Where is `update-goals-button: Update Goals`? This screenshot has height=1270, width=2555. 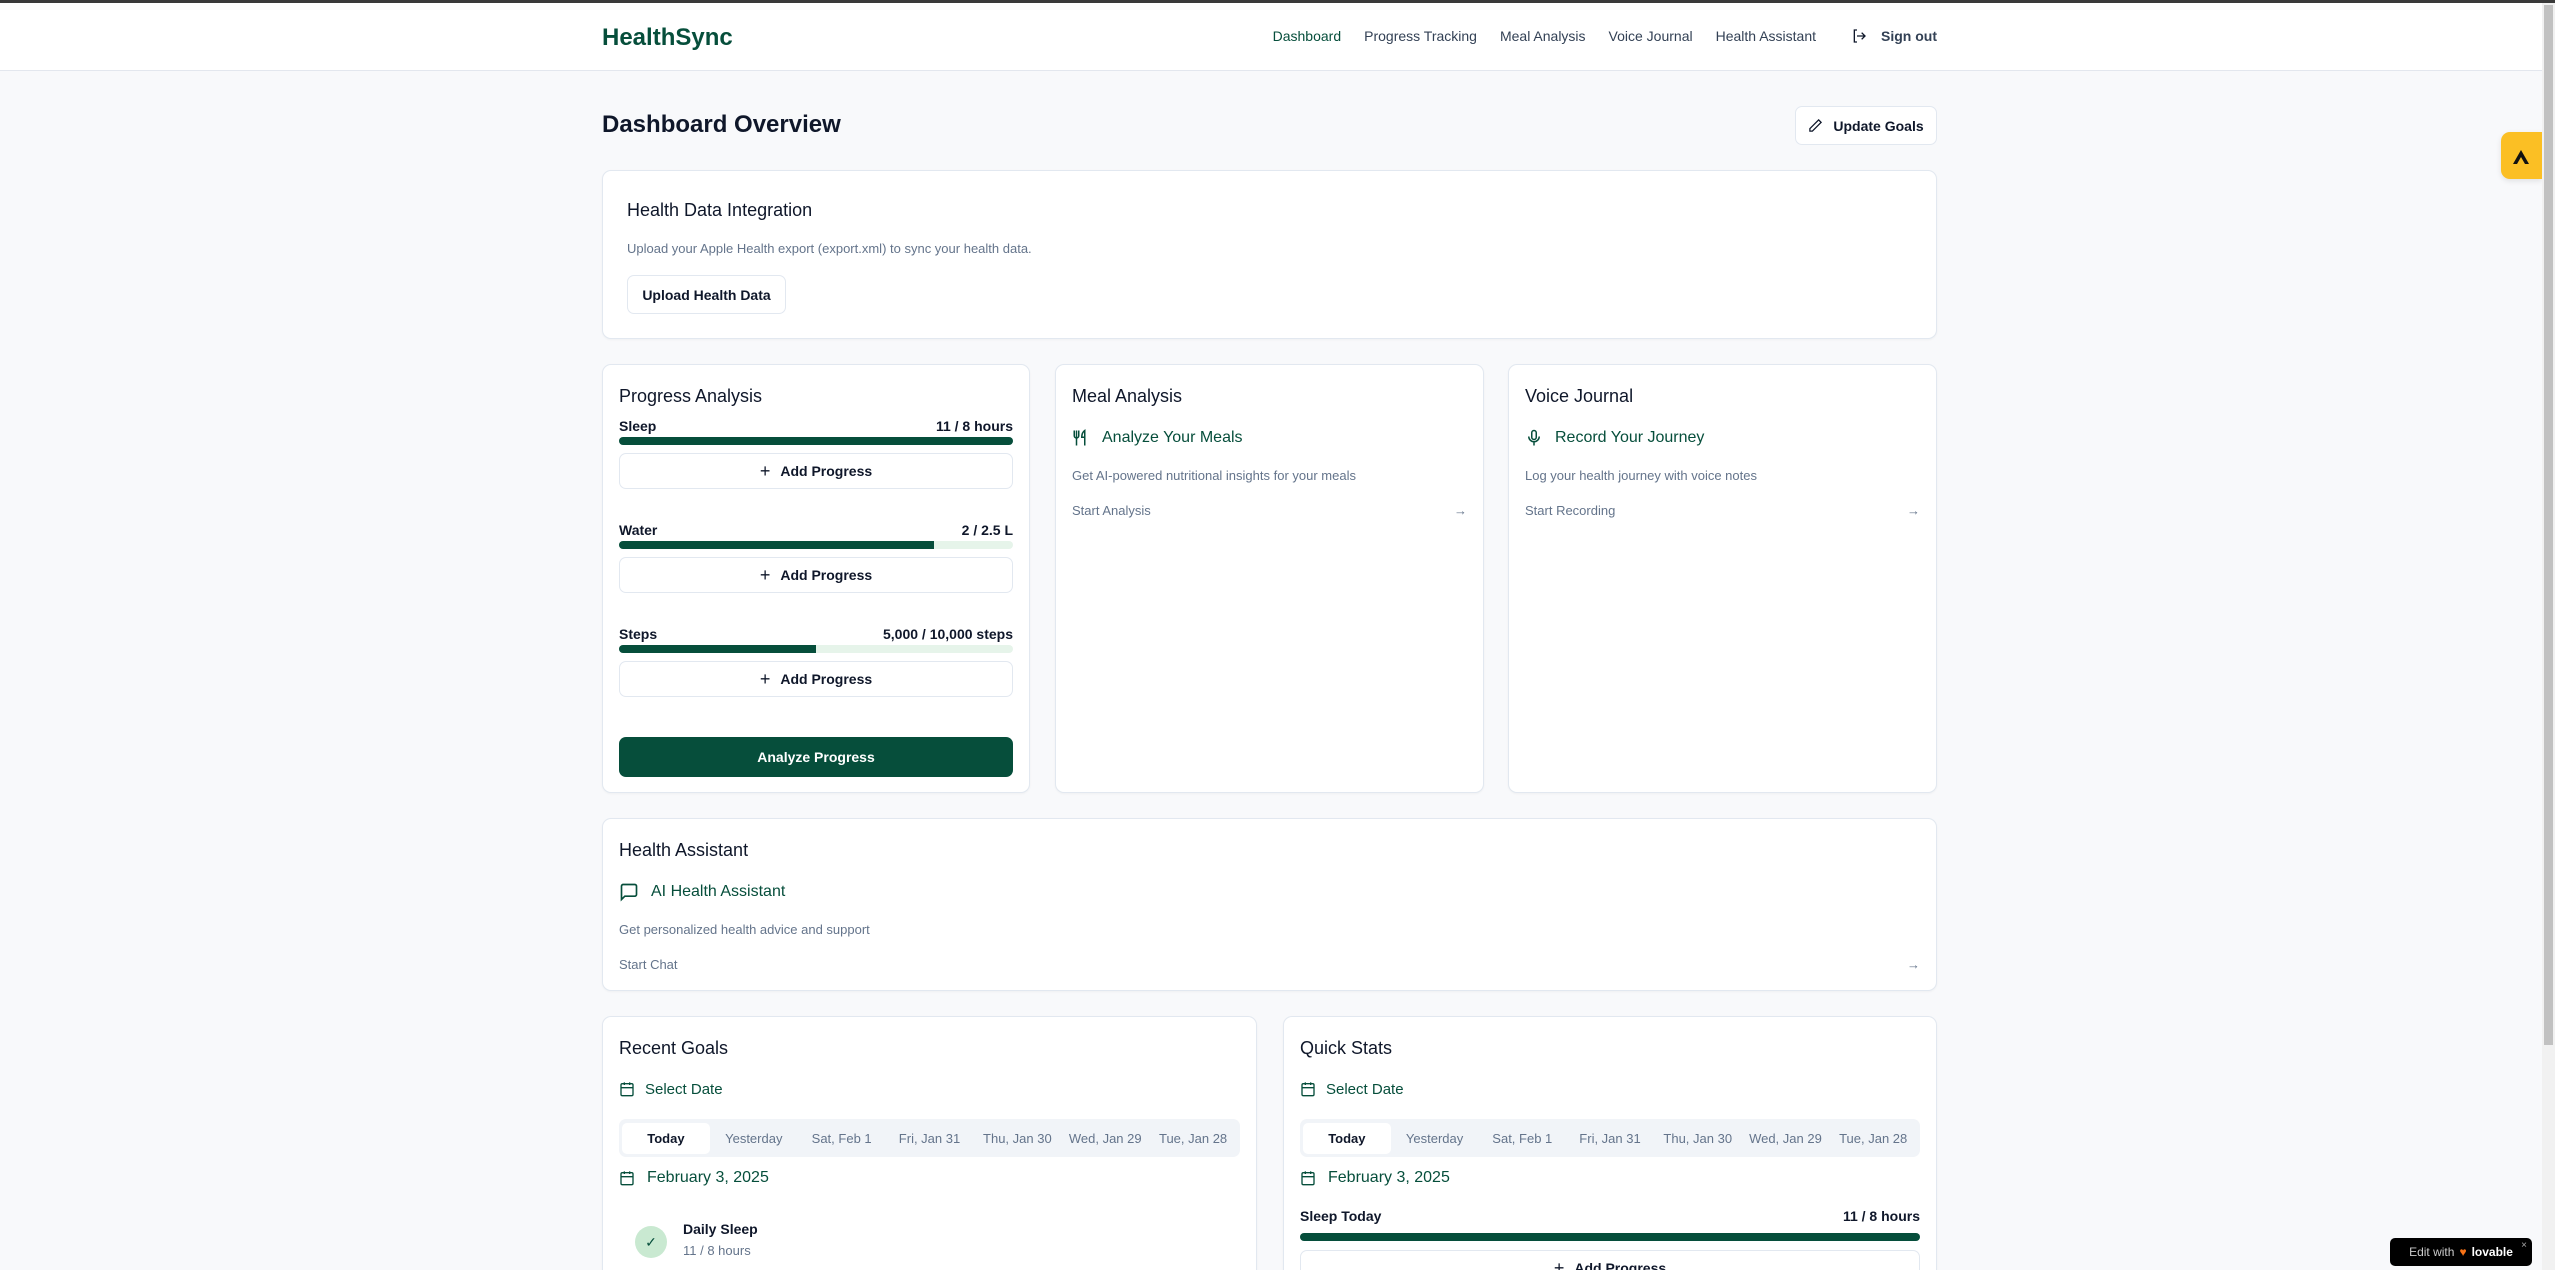 update-goals-button: Update Goals is located at coordinates (1866, 125).